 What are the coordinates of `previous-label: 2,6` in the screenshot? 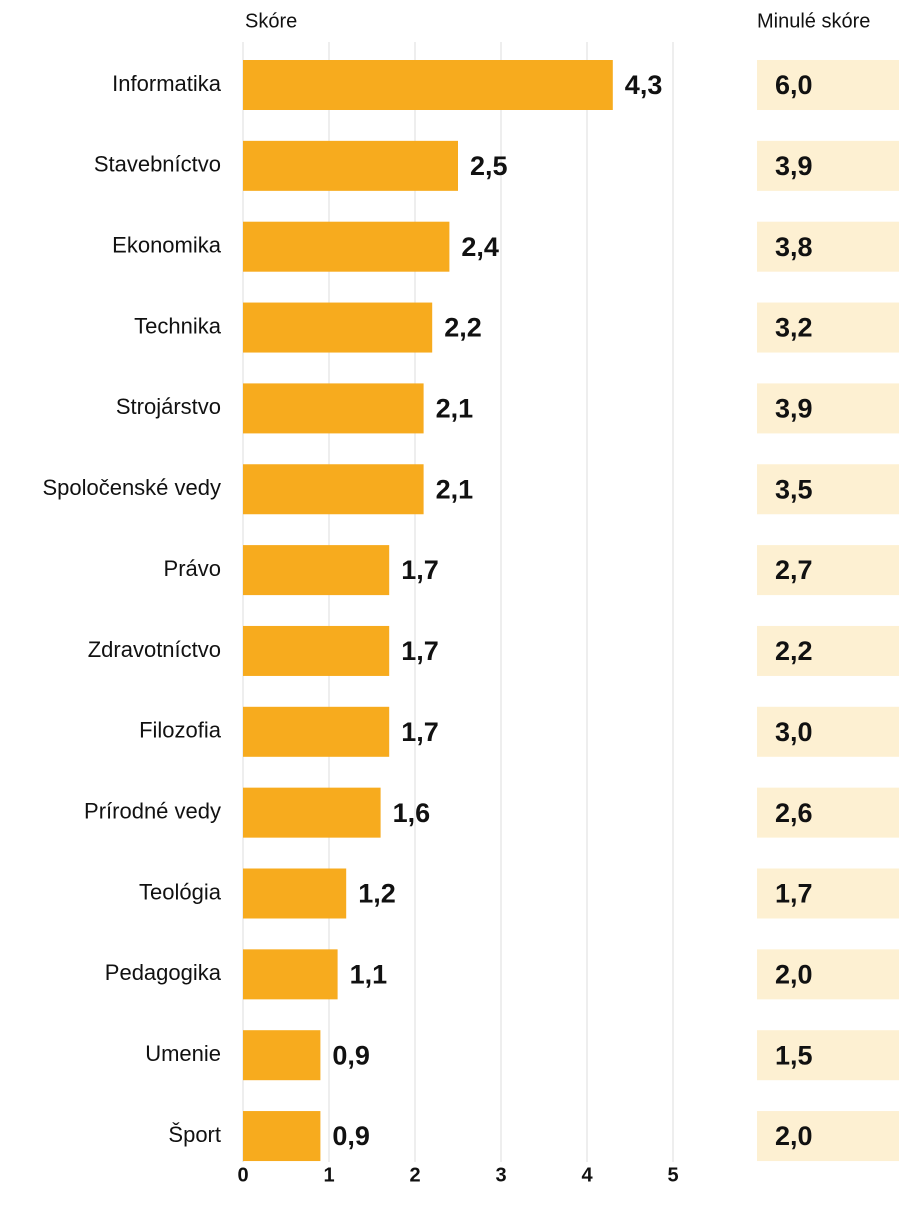 It's located at (794, 813).